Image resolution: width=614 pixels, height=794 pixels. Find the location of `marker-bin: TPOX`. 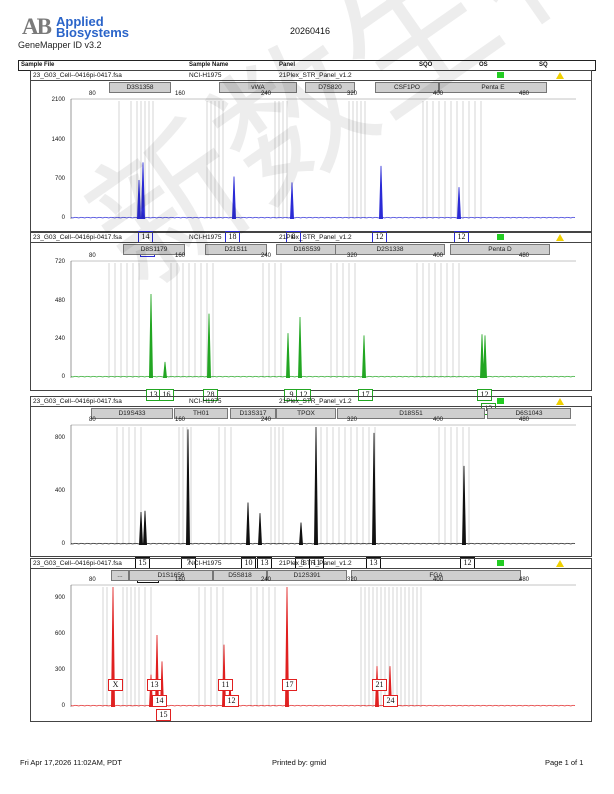

marker-bin: TPOX is located at coordinates (306, 413).